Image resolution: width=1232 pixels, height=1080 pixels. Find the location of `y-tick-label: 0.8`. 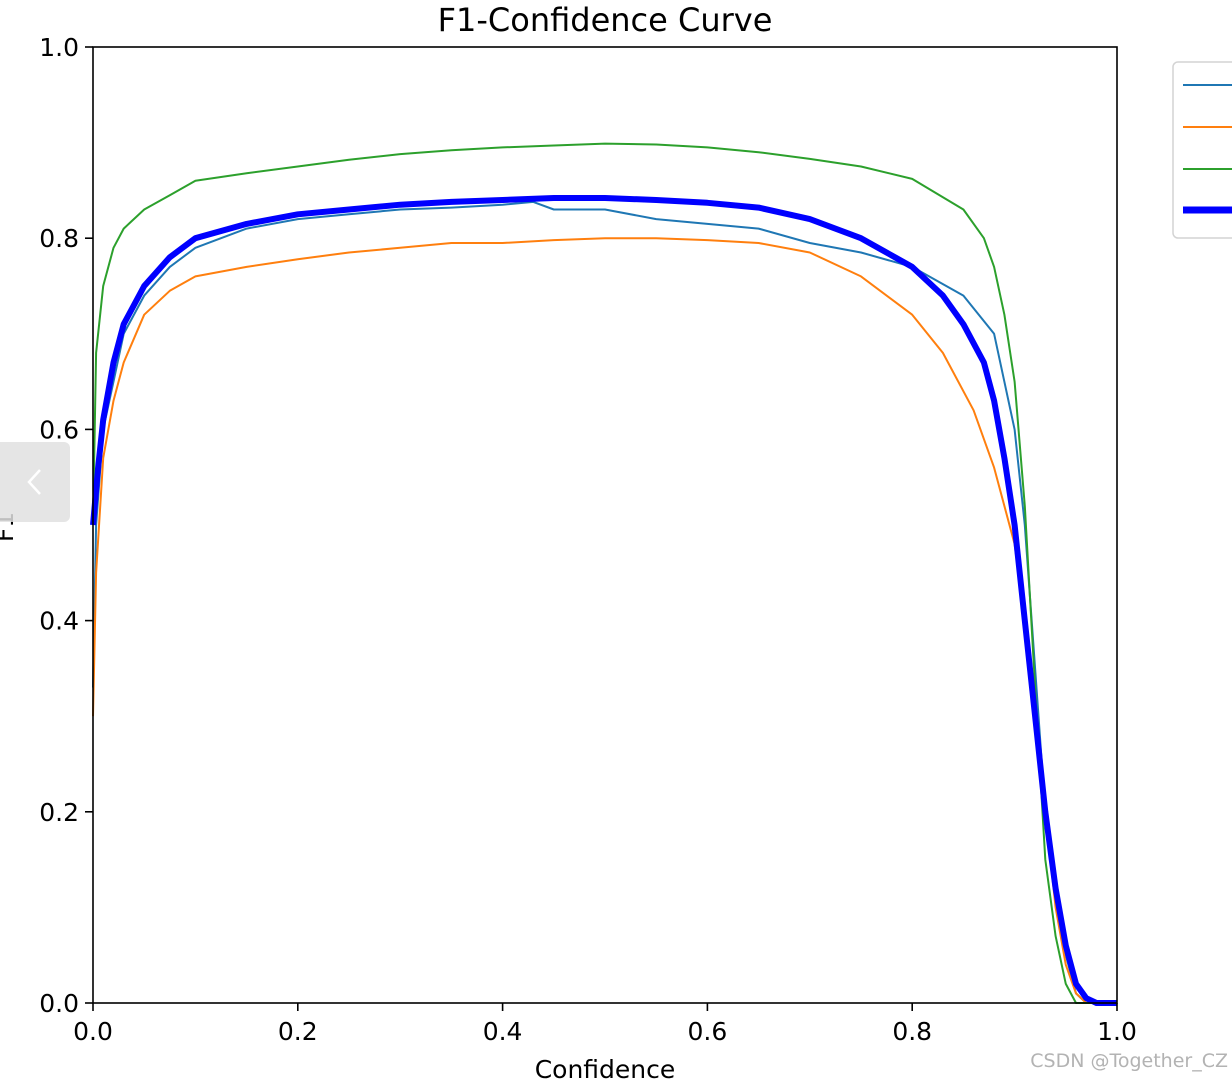

y-tick-label: 0.8 is located at coordinates (59, 238).